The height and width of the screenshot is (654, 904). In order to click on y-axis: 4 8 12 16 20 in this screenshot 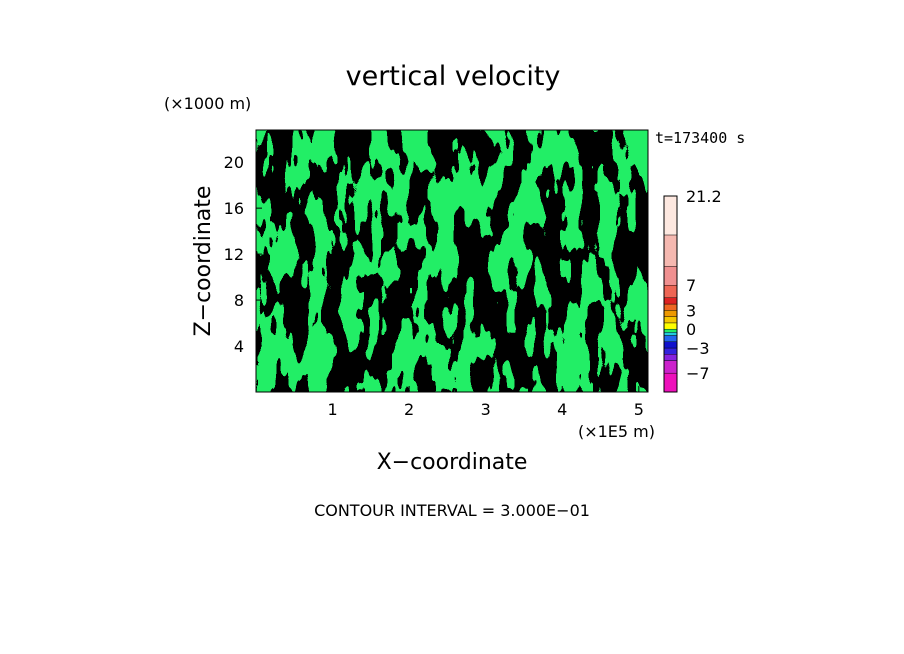, I will do `click(243, 254)`.